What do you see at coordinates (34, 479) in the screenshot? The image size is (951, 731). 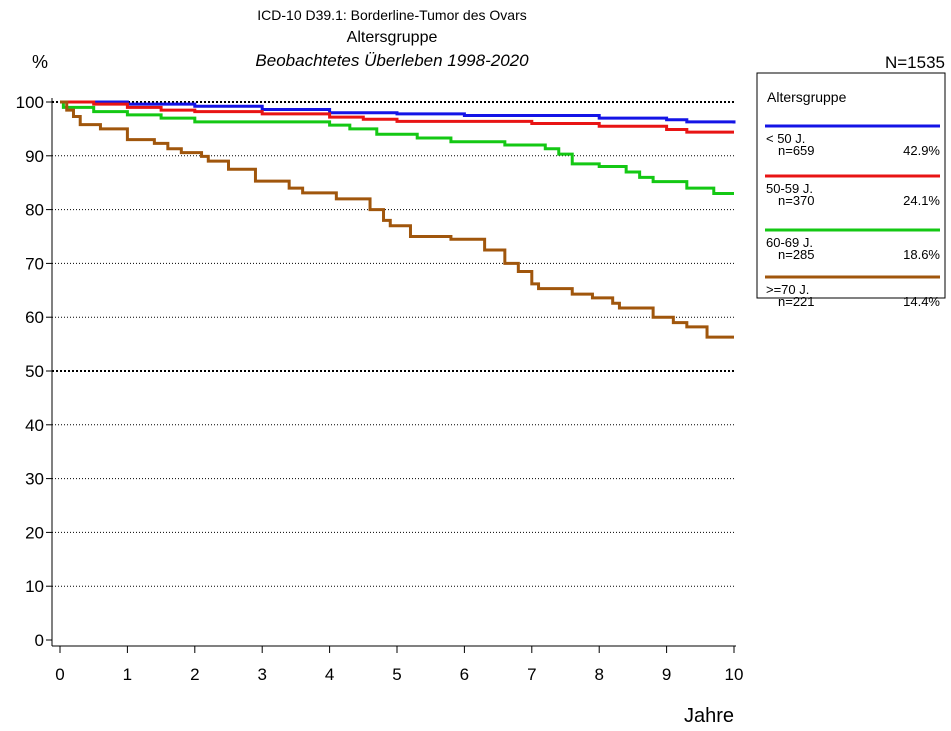 I see `y-tick-label: 30` at bounding box center [34, 479].